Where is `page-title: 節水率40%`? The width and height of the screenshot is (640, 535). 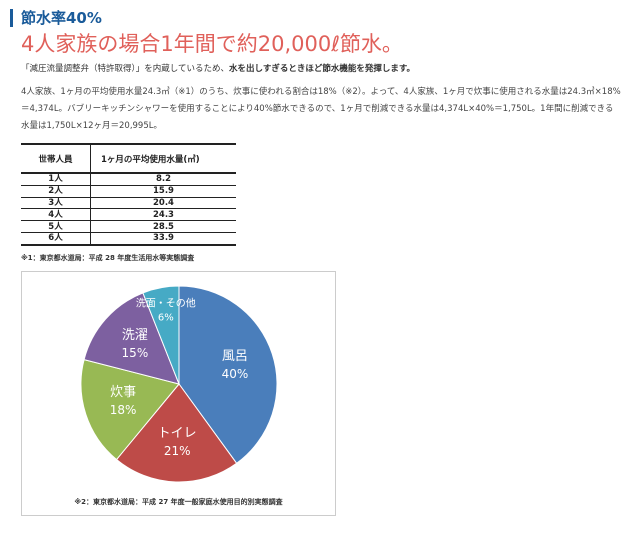 page-title: 節水率40% is located at coordinates (56, 18).